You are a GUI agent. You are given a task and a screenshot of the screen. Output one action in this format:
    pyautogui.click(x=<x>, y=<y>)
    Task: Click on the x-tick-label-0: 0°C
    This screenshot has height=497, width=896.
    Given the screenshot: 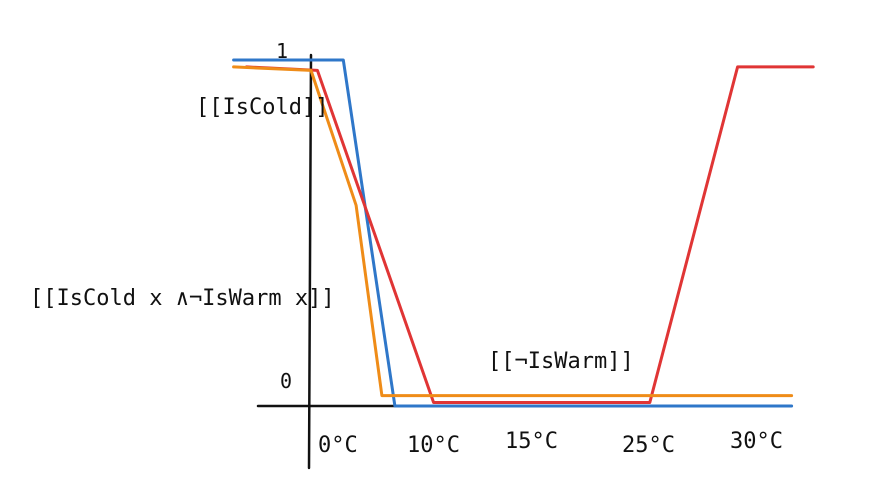 What is the action you would take?
    pyautogui.click(x=338, y=445)
    